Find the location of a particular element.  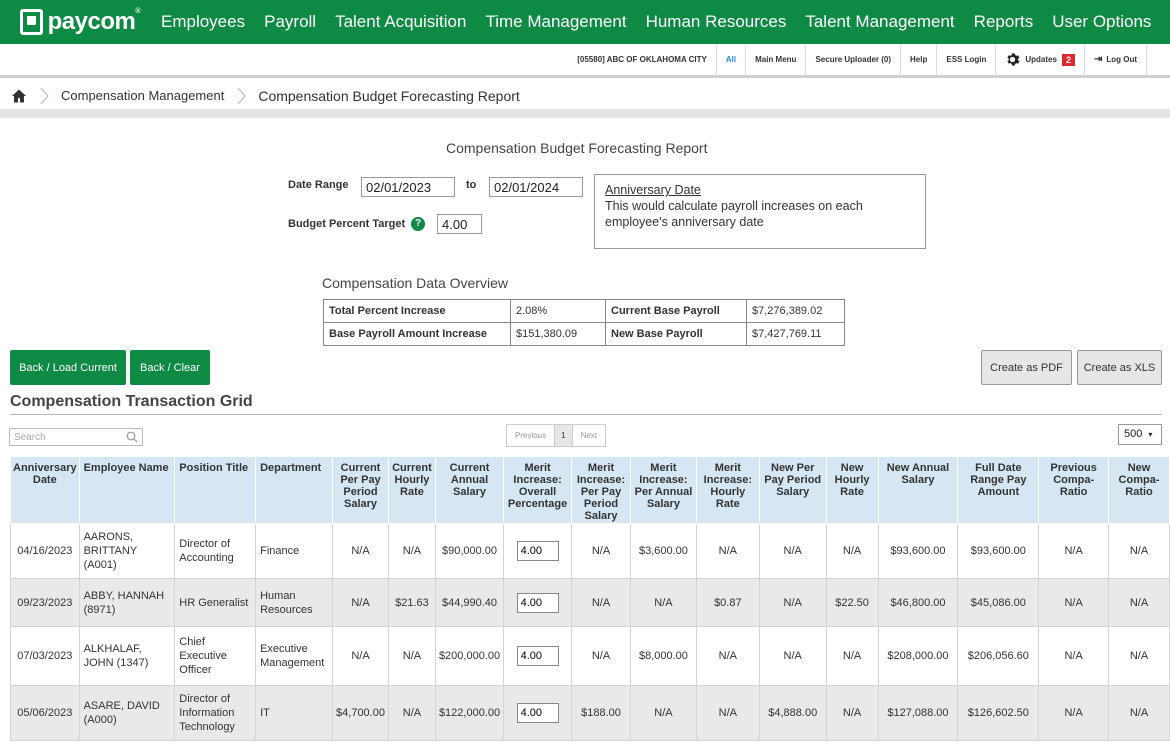

column-header: New Per Pay Period Salary is located at coordinates (792, 490).